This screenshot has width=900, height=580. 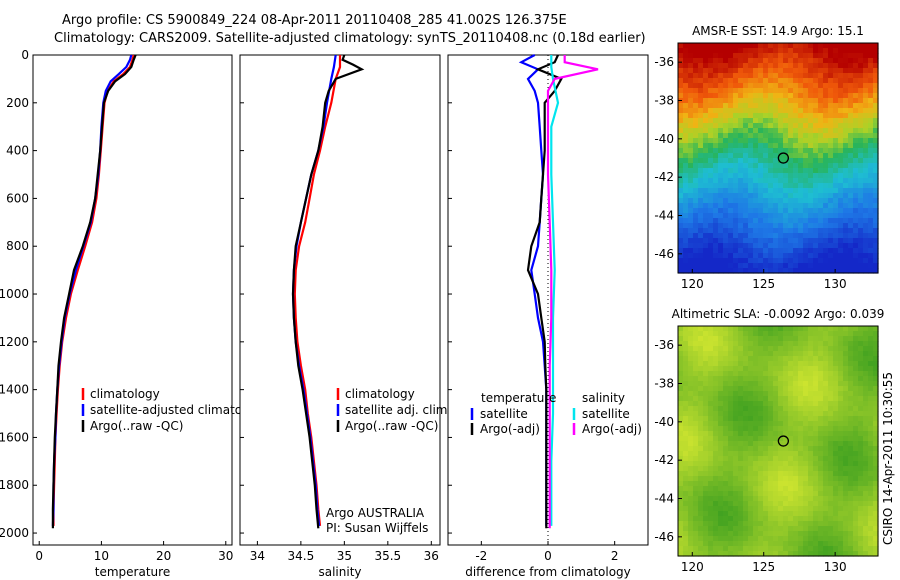 I want to click on x-tick-label: 34.5, so click(x=301, y=556).